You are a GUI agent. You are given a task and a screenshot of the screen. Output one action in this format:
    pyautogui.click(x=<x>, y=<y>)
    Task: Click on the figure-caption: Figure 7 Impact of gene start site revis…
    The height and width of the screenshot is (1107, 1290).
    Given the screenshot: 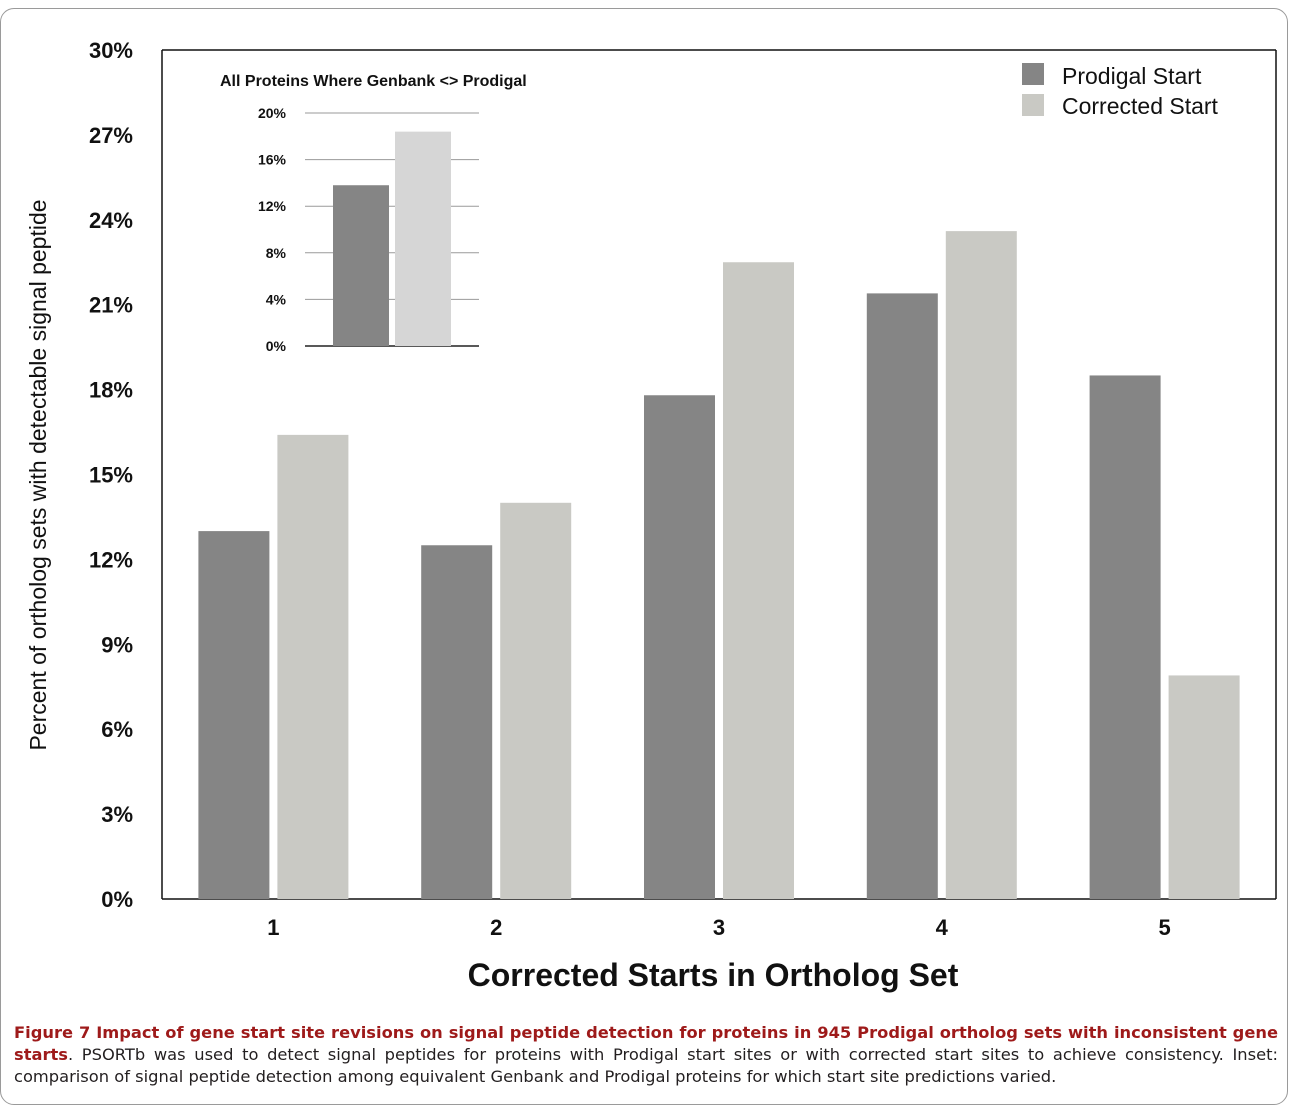 What is the action you would take?
    pyautogui.click(x=646, y=1055)
    